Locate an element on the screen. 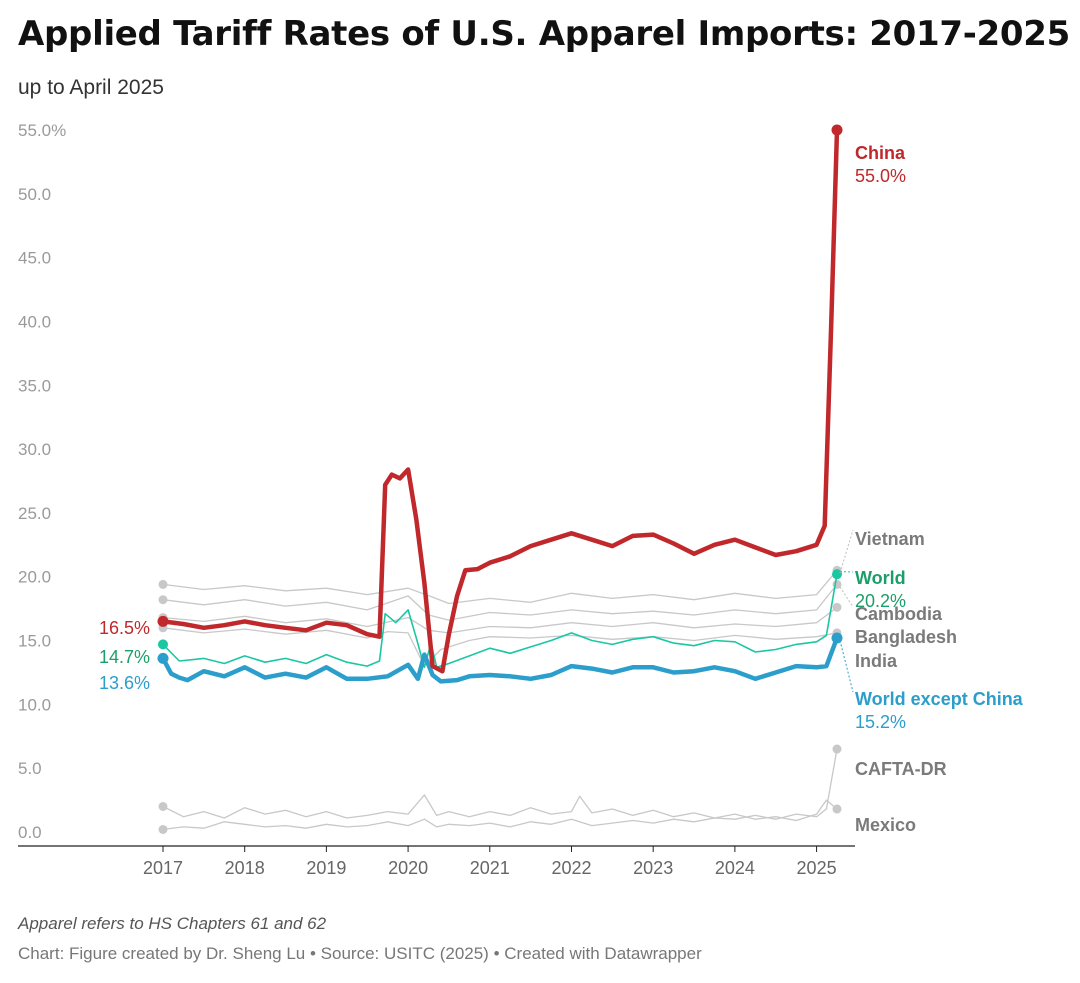 Image resolution: width=1080 pixels, height=983 pixels. series-start-value-world: 14.7% is located at coordinates (124, 657).